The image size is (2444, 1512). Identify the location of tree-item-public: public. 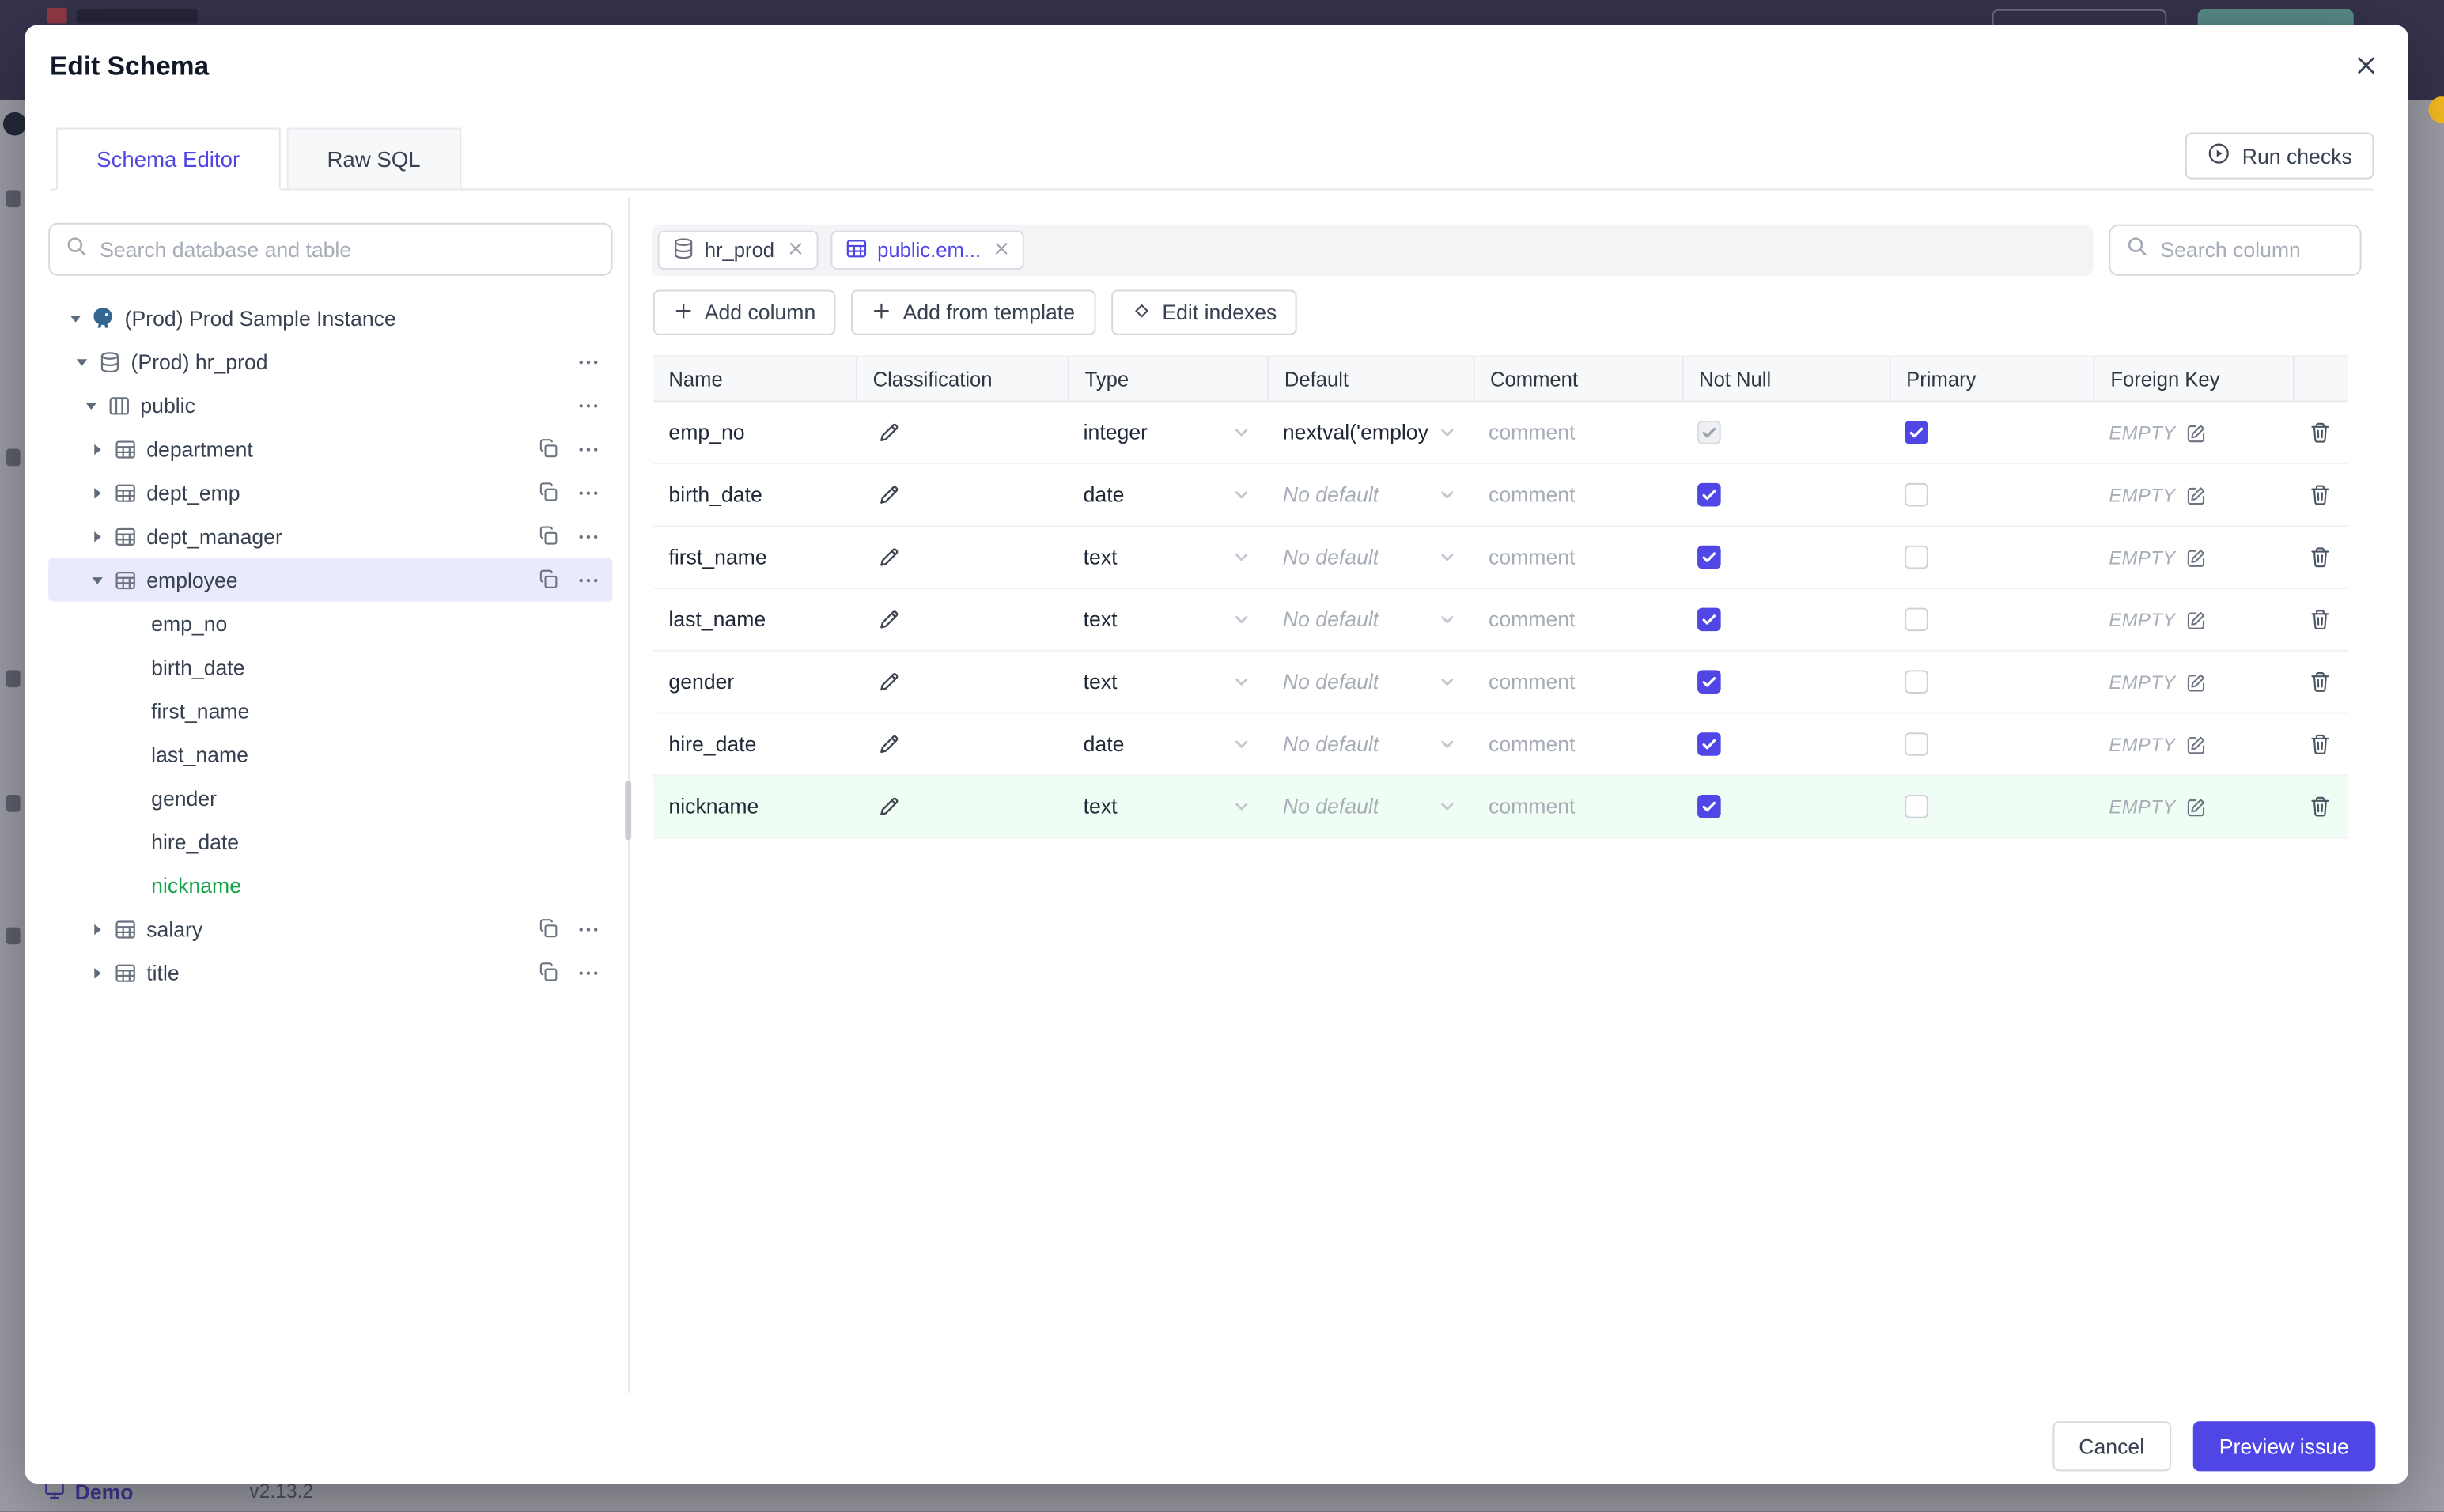
(330, 406).